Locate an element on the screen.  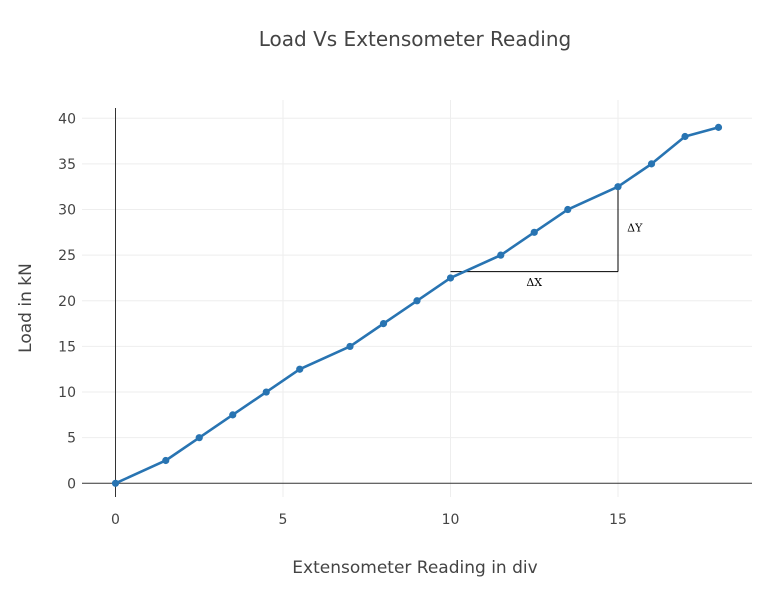
y-tick-label: 35 is located at coordinates (67, 165).